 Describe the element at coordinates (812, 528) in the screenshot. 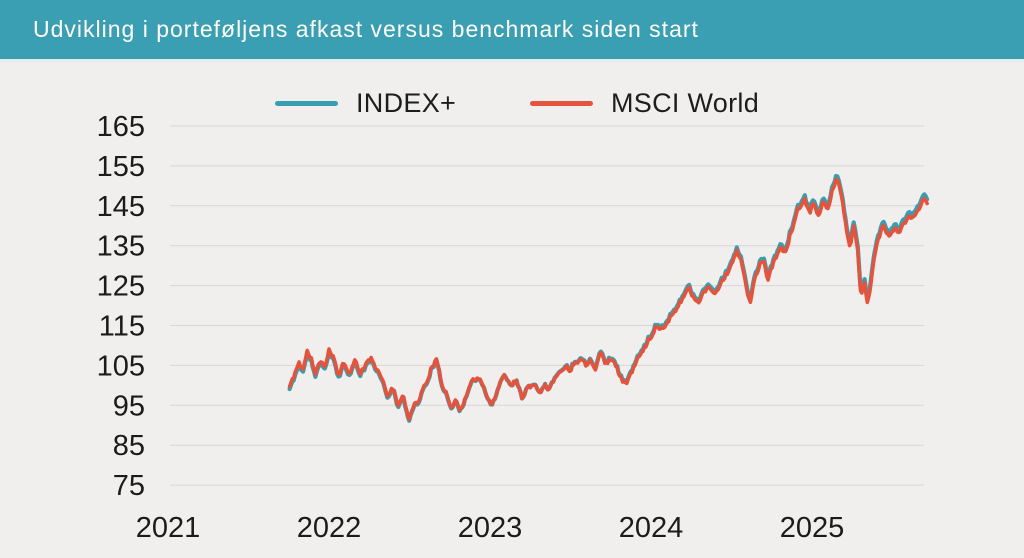

I see `x-tick-label: 2025` at that location.